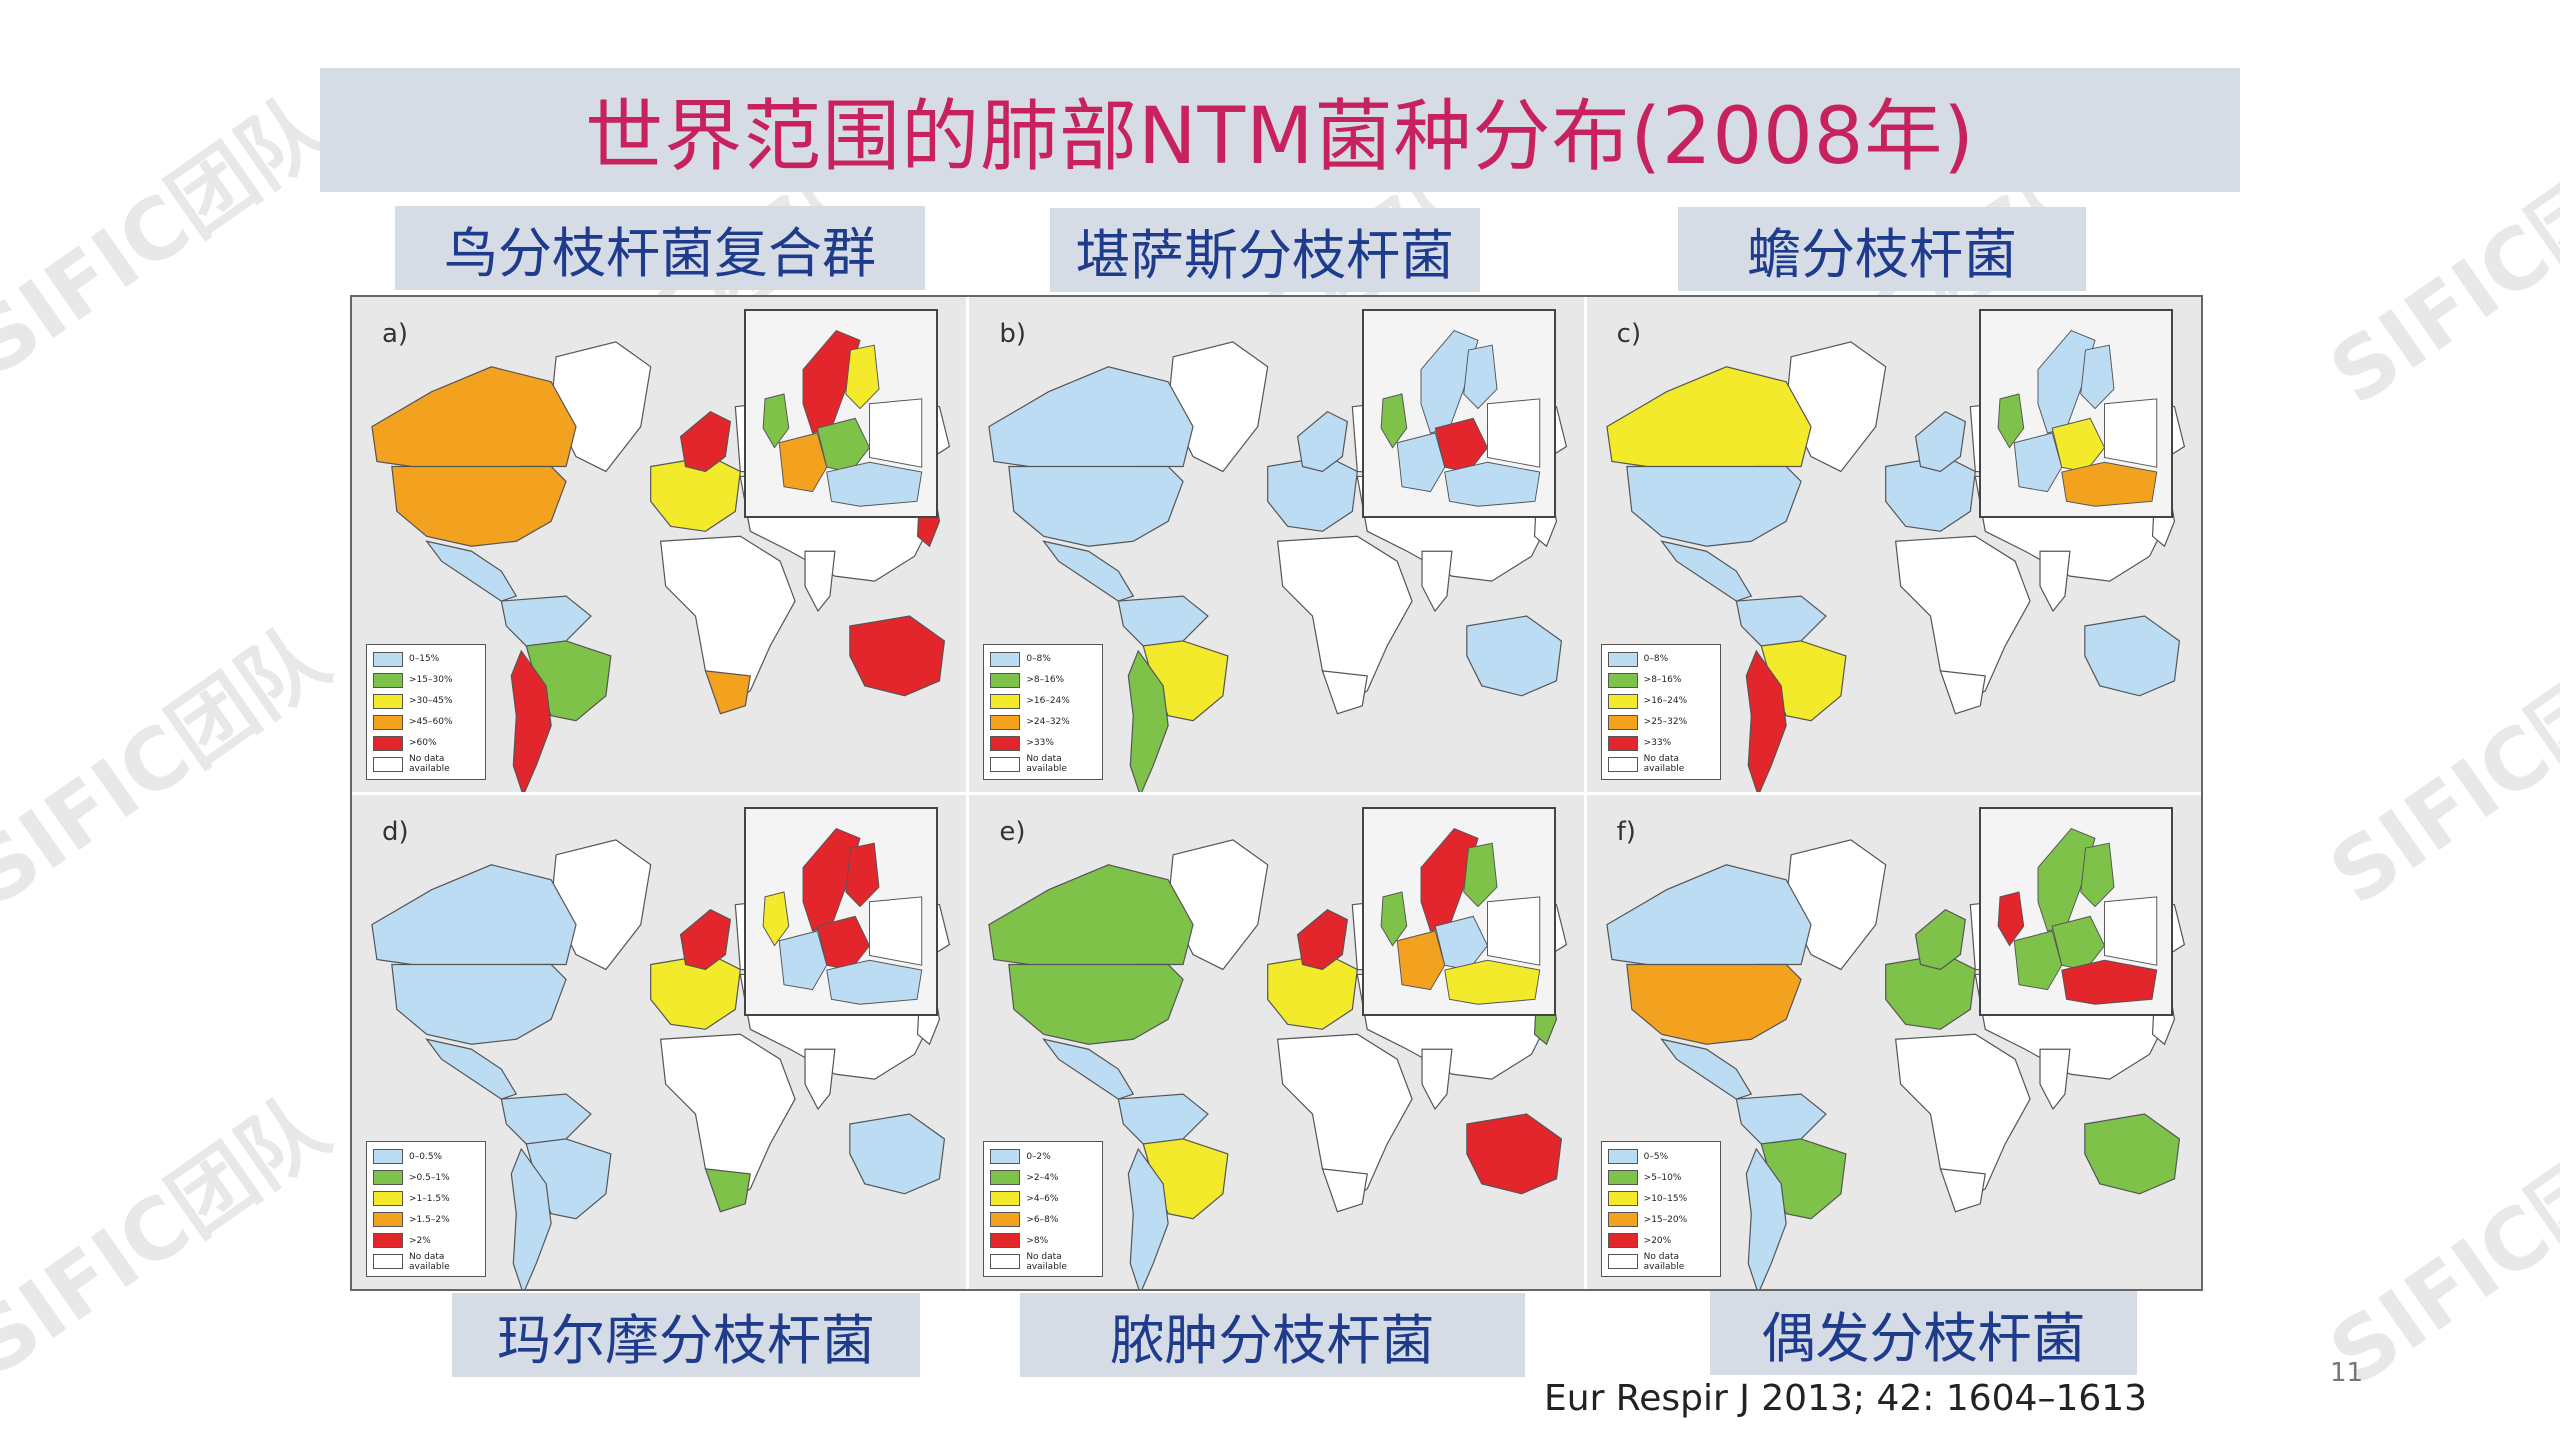 This screenshot has height=1440, width=2560. What do you see at coordinates (1043, 1177) in the screenshot?
I see `legend-item: >2–4%` at bounding box center [1043, 1177].